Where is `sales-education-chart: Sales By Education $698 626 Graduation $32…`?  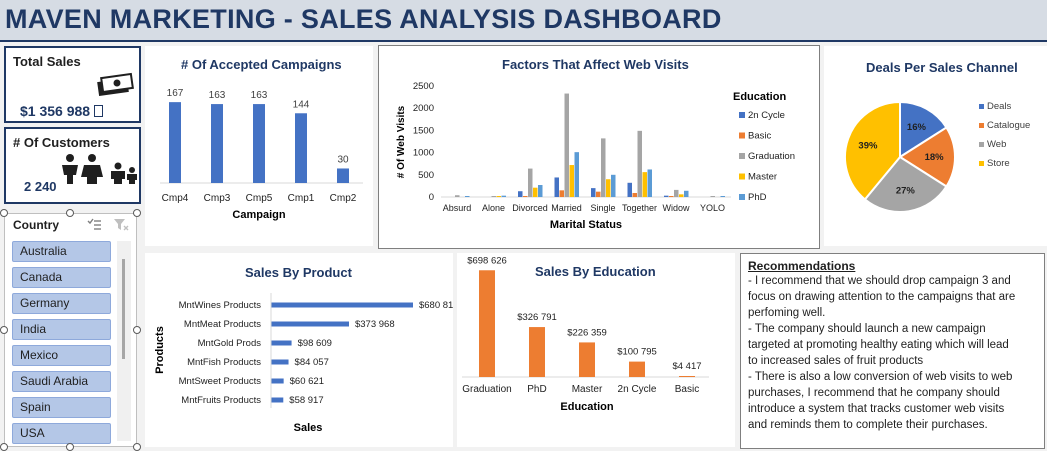
sales-education-chart: Sales By Education $698 626 Graduation $32… is located at coordinates (596, 350).